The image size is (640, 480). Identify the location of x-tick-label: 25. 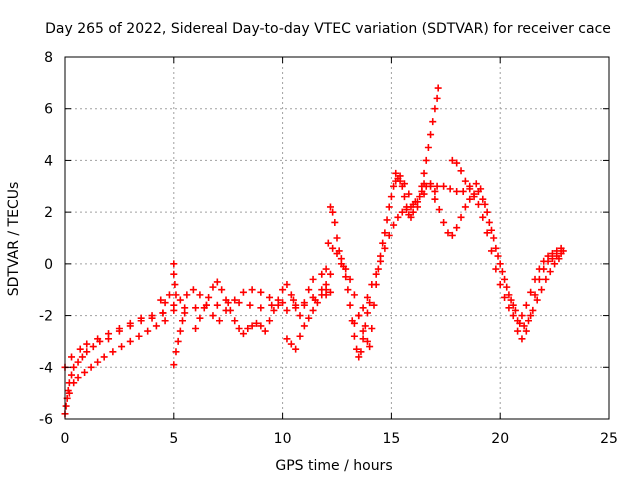
(609, 439).